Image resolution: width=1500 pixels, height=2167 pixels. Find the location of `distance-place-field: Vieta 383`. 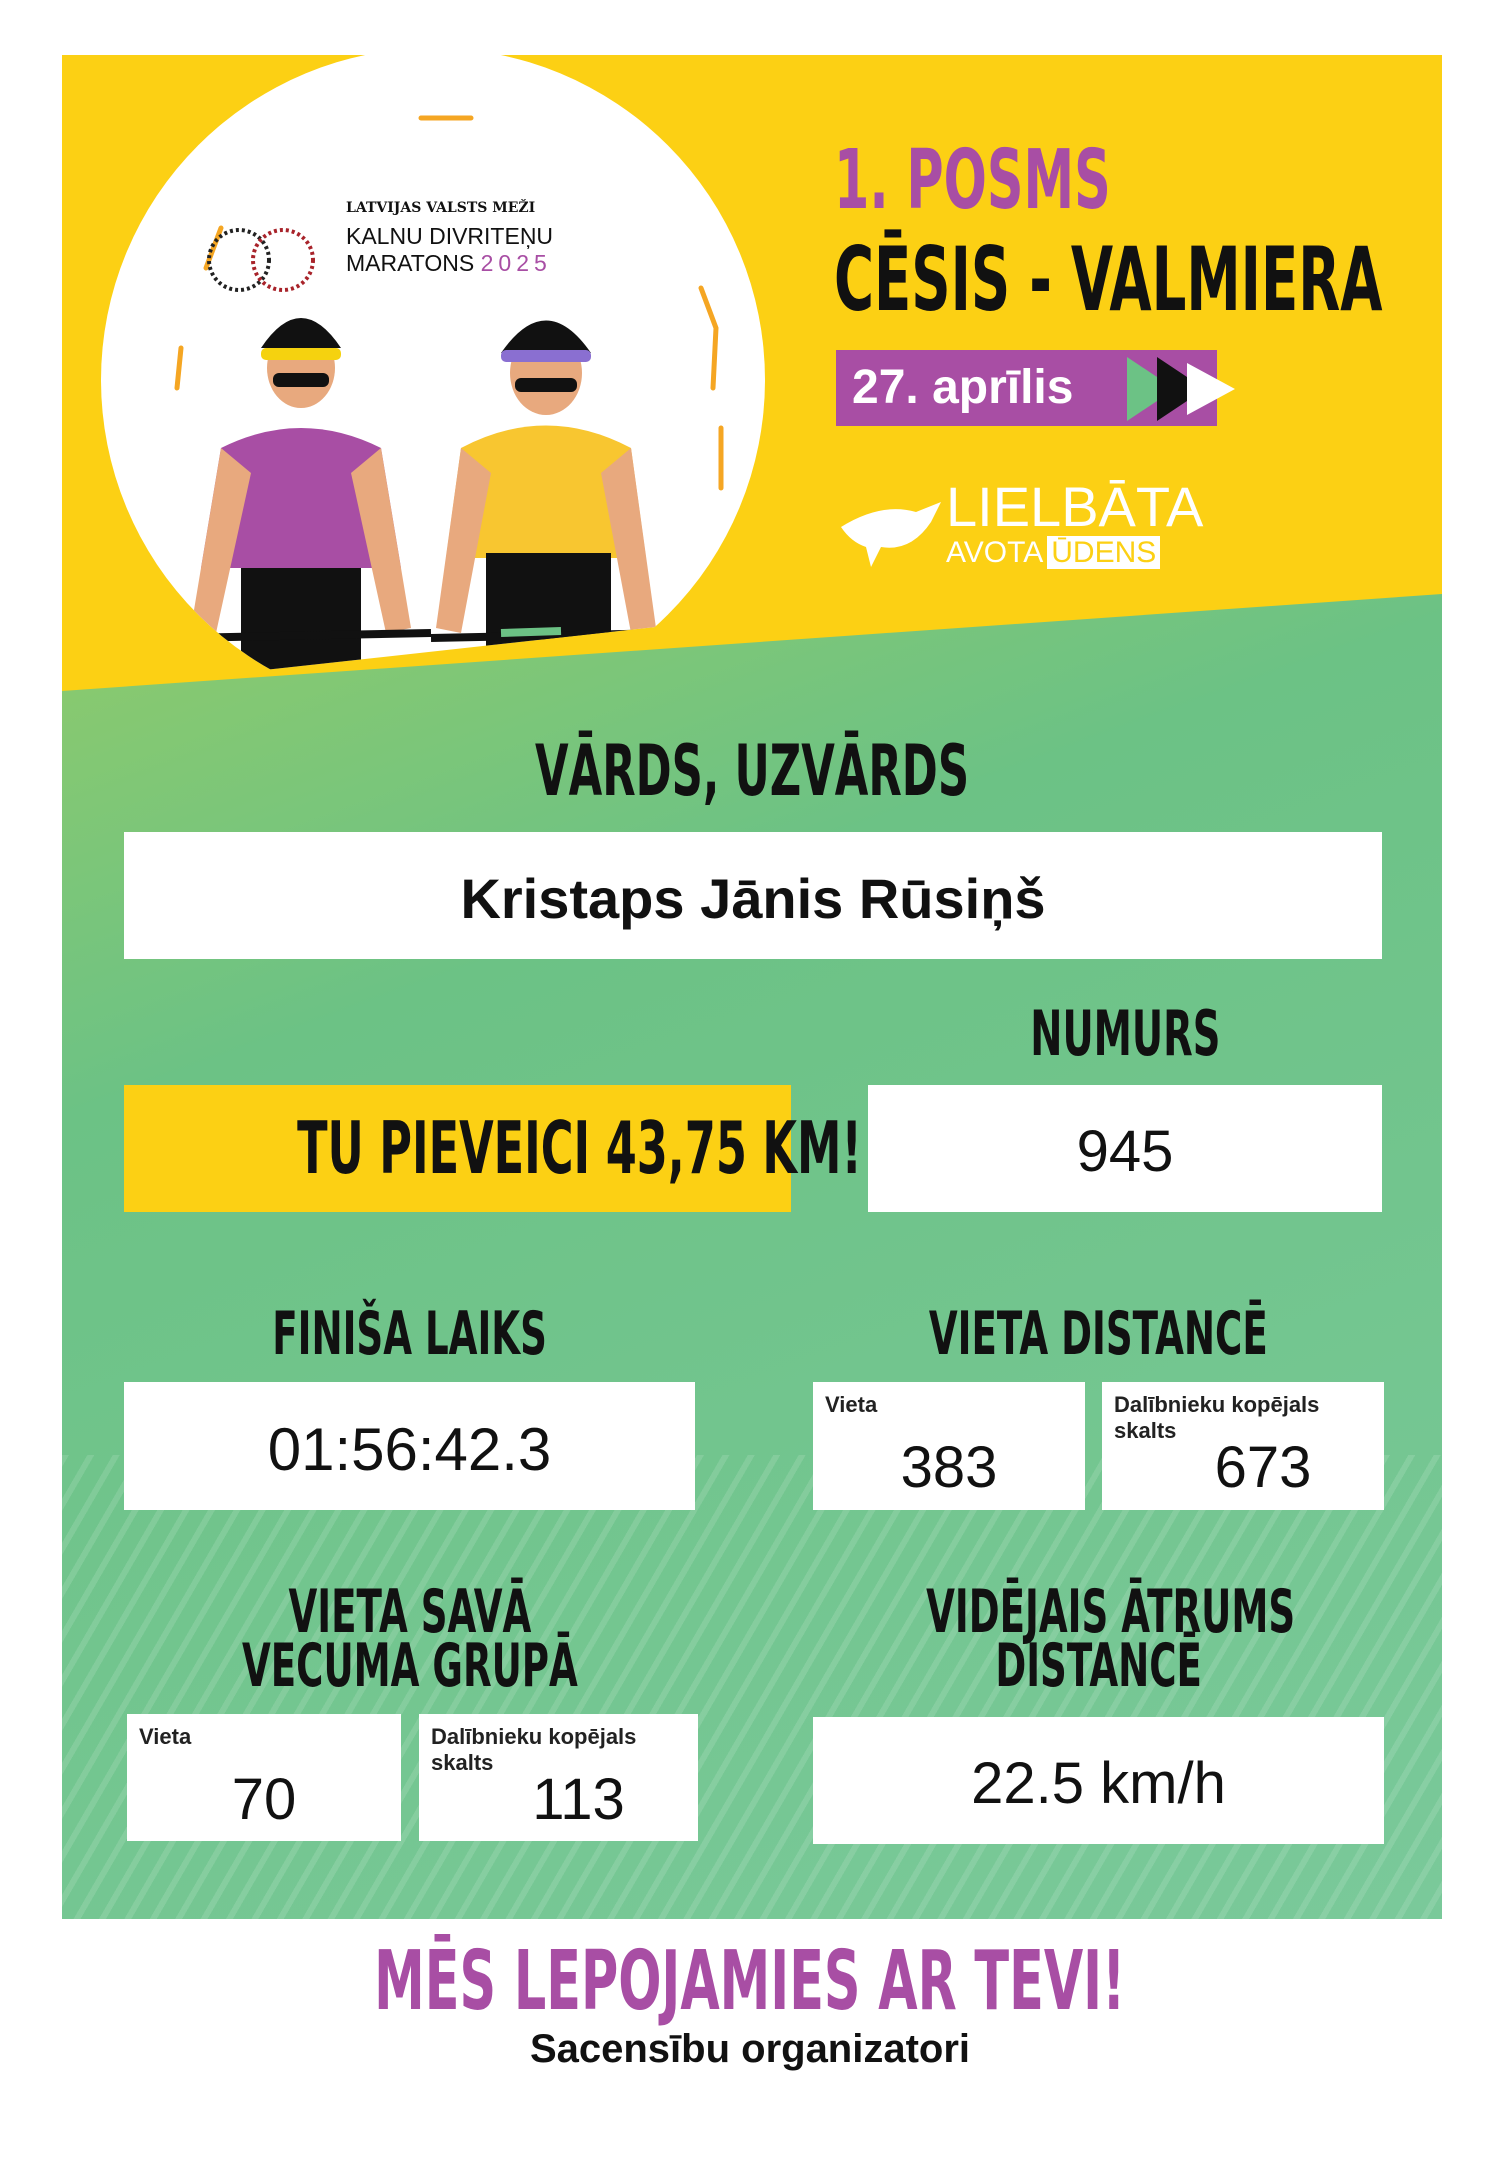

distance-place-field: Vieta 383 is located at coordinates (949, 1446).